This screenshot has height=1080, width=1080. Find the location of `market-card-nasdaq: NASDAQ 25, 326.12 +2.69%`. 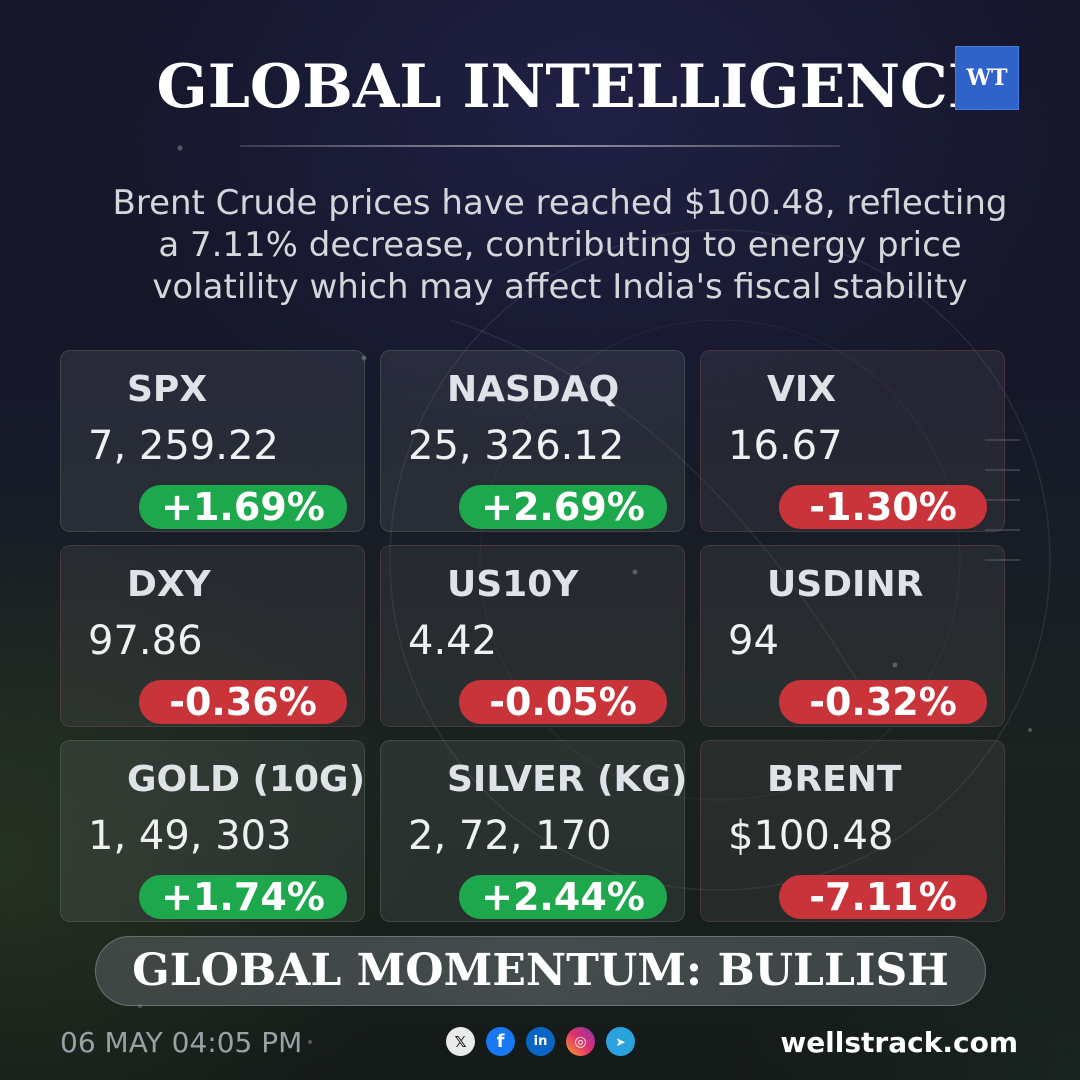

market-card-nasdaq: NASDAQ 25, 326.12 +2.69% is located at coordinates (532, 441).